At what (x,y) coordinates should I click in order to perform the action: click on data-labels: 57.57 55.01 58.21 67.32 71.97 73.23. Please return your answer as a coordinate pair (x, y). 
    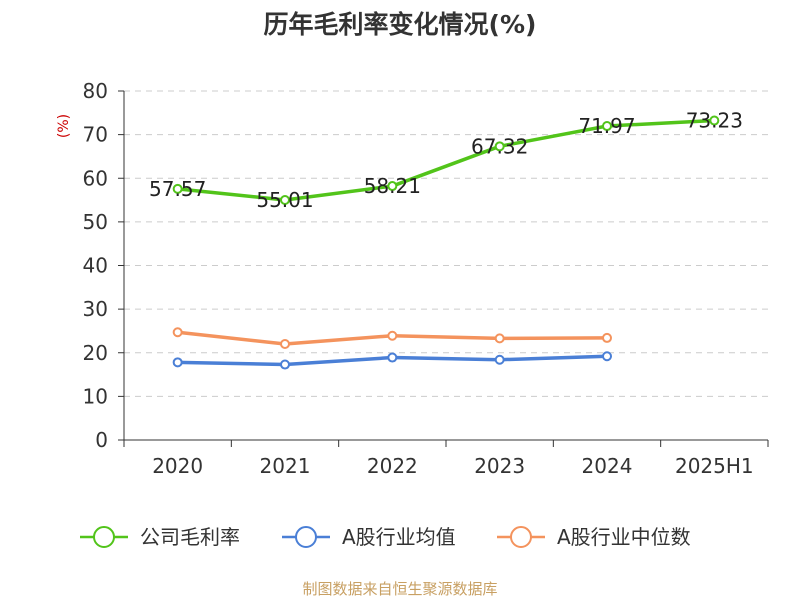
    Looking at the image, I should click on (446, 160).